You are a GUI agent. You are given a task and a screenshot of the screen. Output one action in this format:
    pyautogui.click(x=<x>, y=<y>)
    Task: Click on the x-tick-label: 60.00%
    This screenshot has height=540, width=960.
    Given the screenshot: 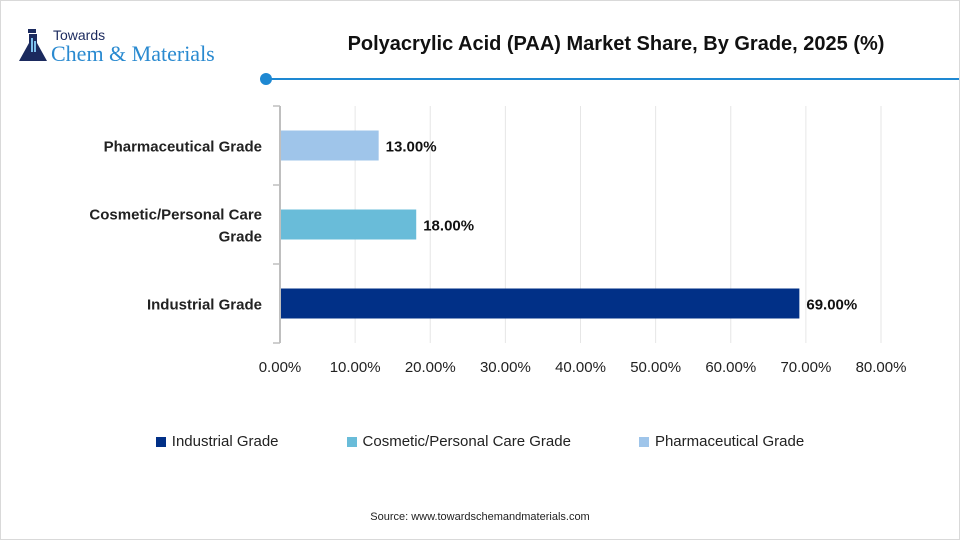 What is the action you would take?
    pyautogui.click(x=730, y=367)
    